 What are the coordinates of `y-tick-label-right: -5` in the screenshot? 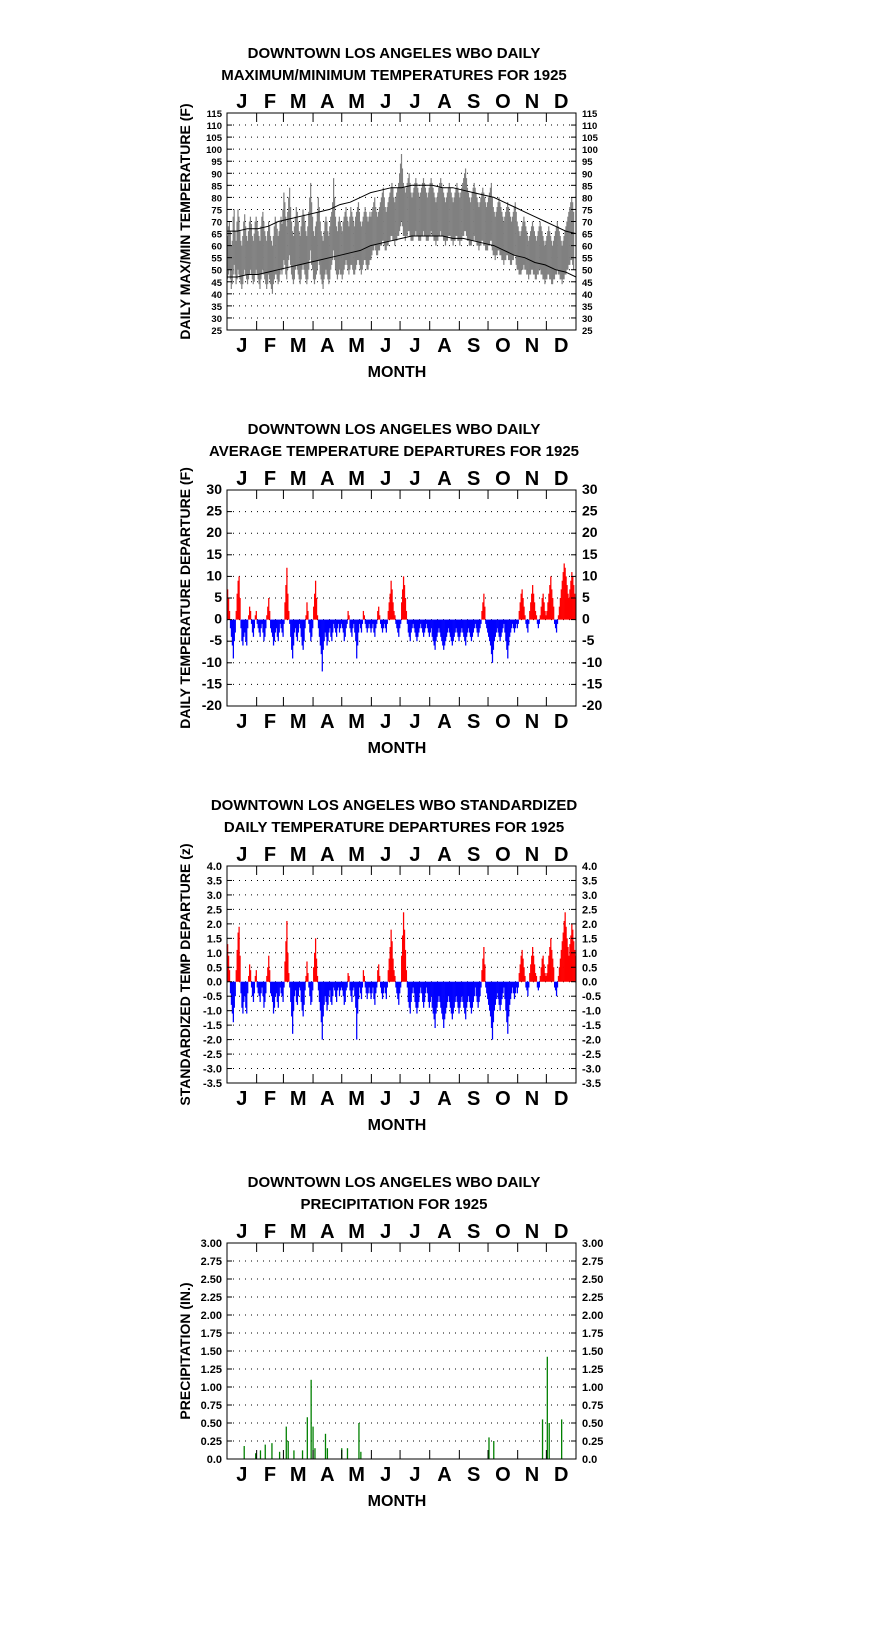 It's located at (588, 640).